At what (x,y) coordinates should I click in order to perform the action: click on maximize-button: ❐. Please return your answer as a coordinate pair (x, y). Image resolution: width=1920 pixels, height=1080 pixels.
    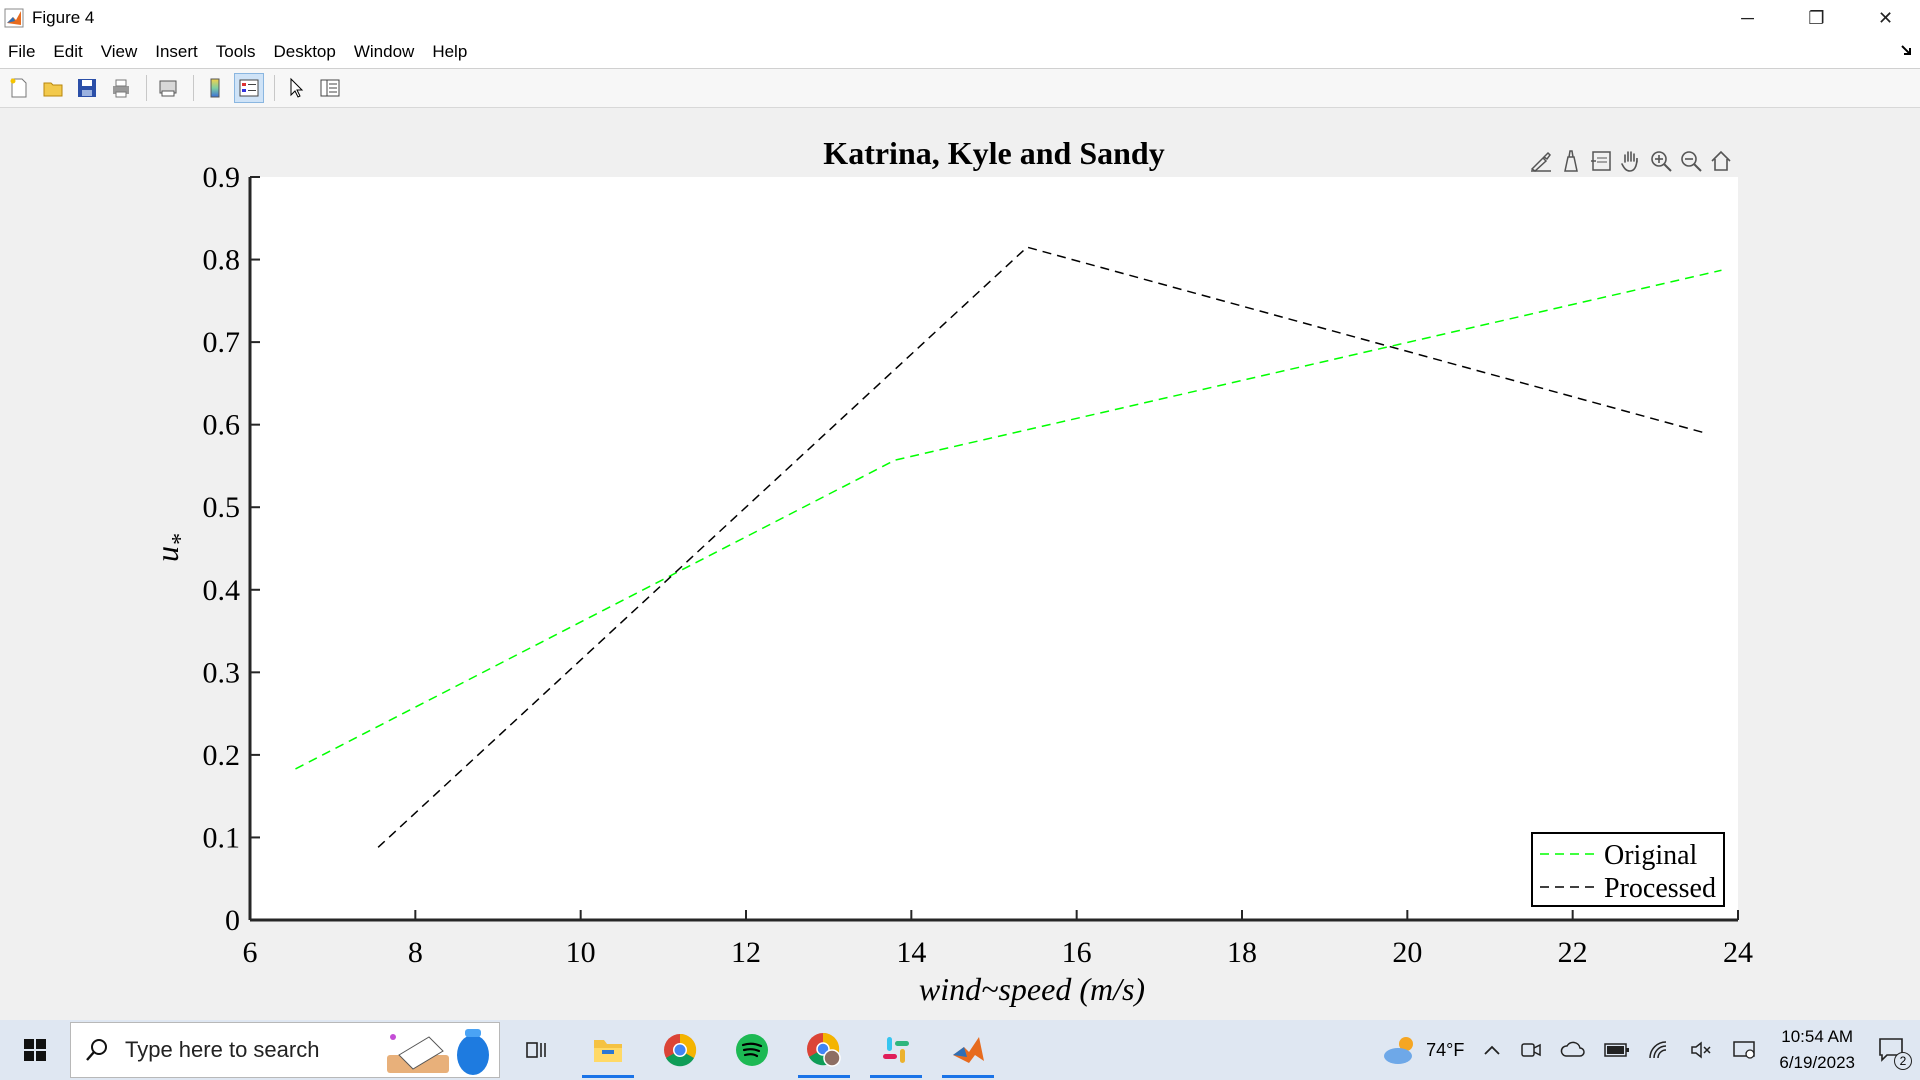
    Looking at the image, I should click on (1816, 17).